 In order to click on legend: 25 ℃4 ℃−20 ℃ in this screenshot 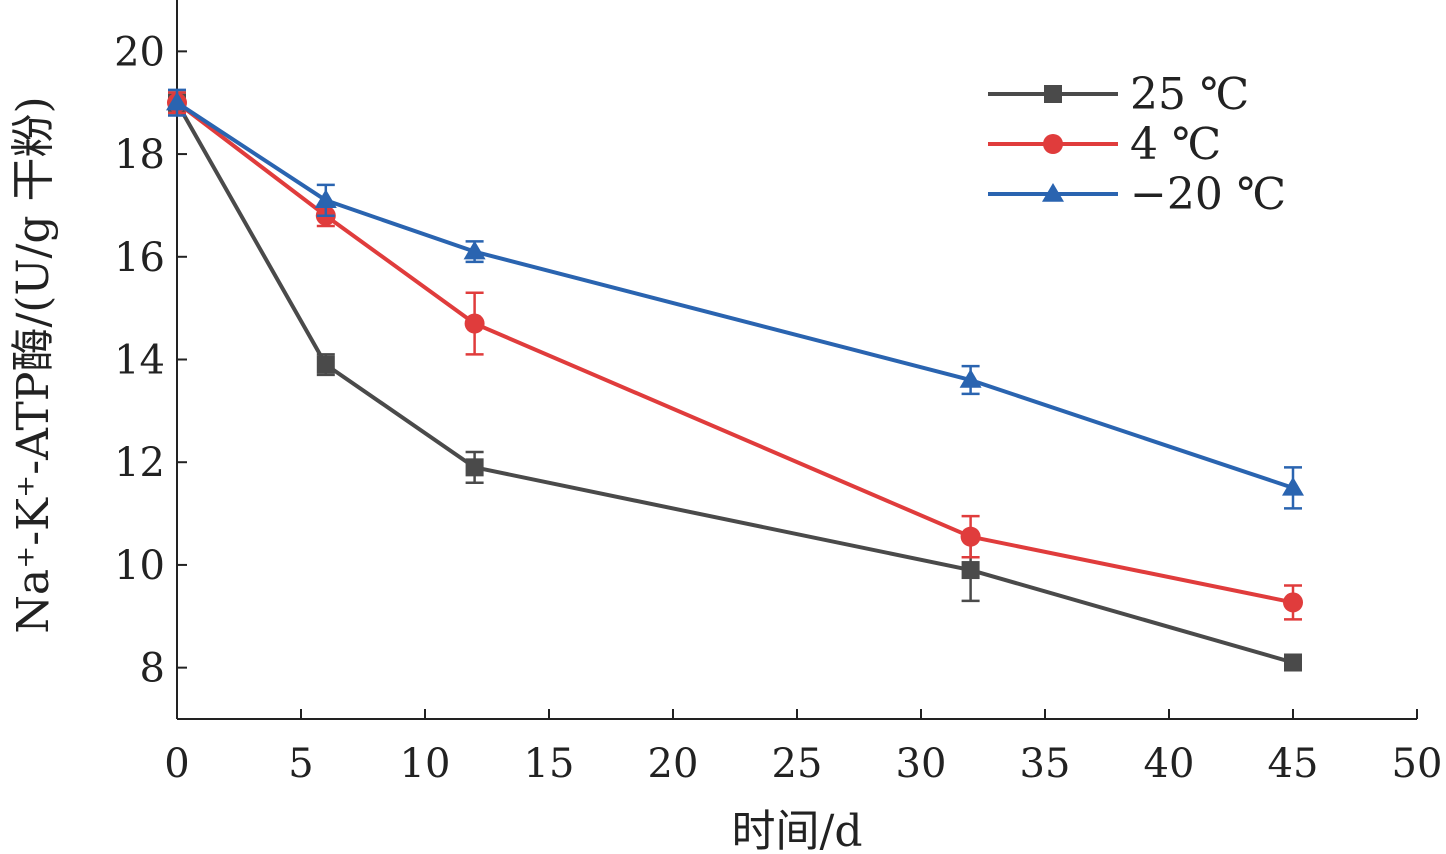, I will do `click(1137, 144)`.